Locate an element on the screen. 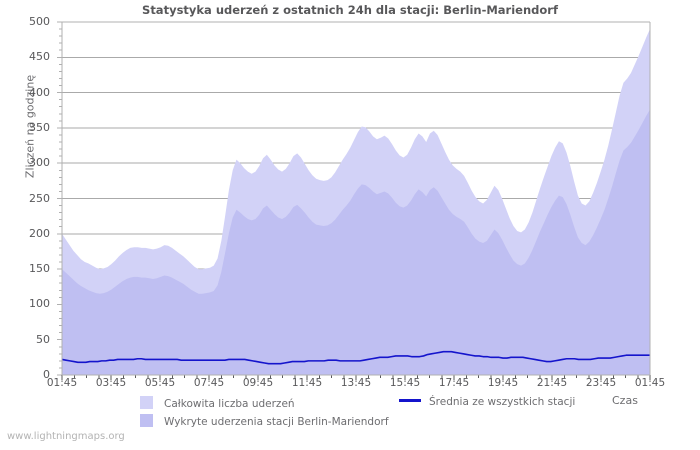  x-tick-label: 21:45 is located at coordinates (552, 383).